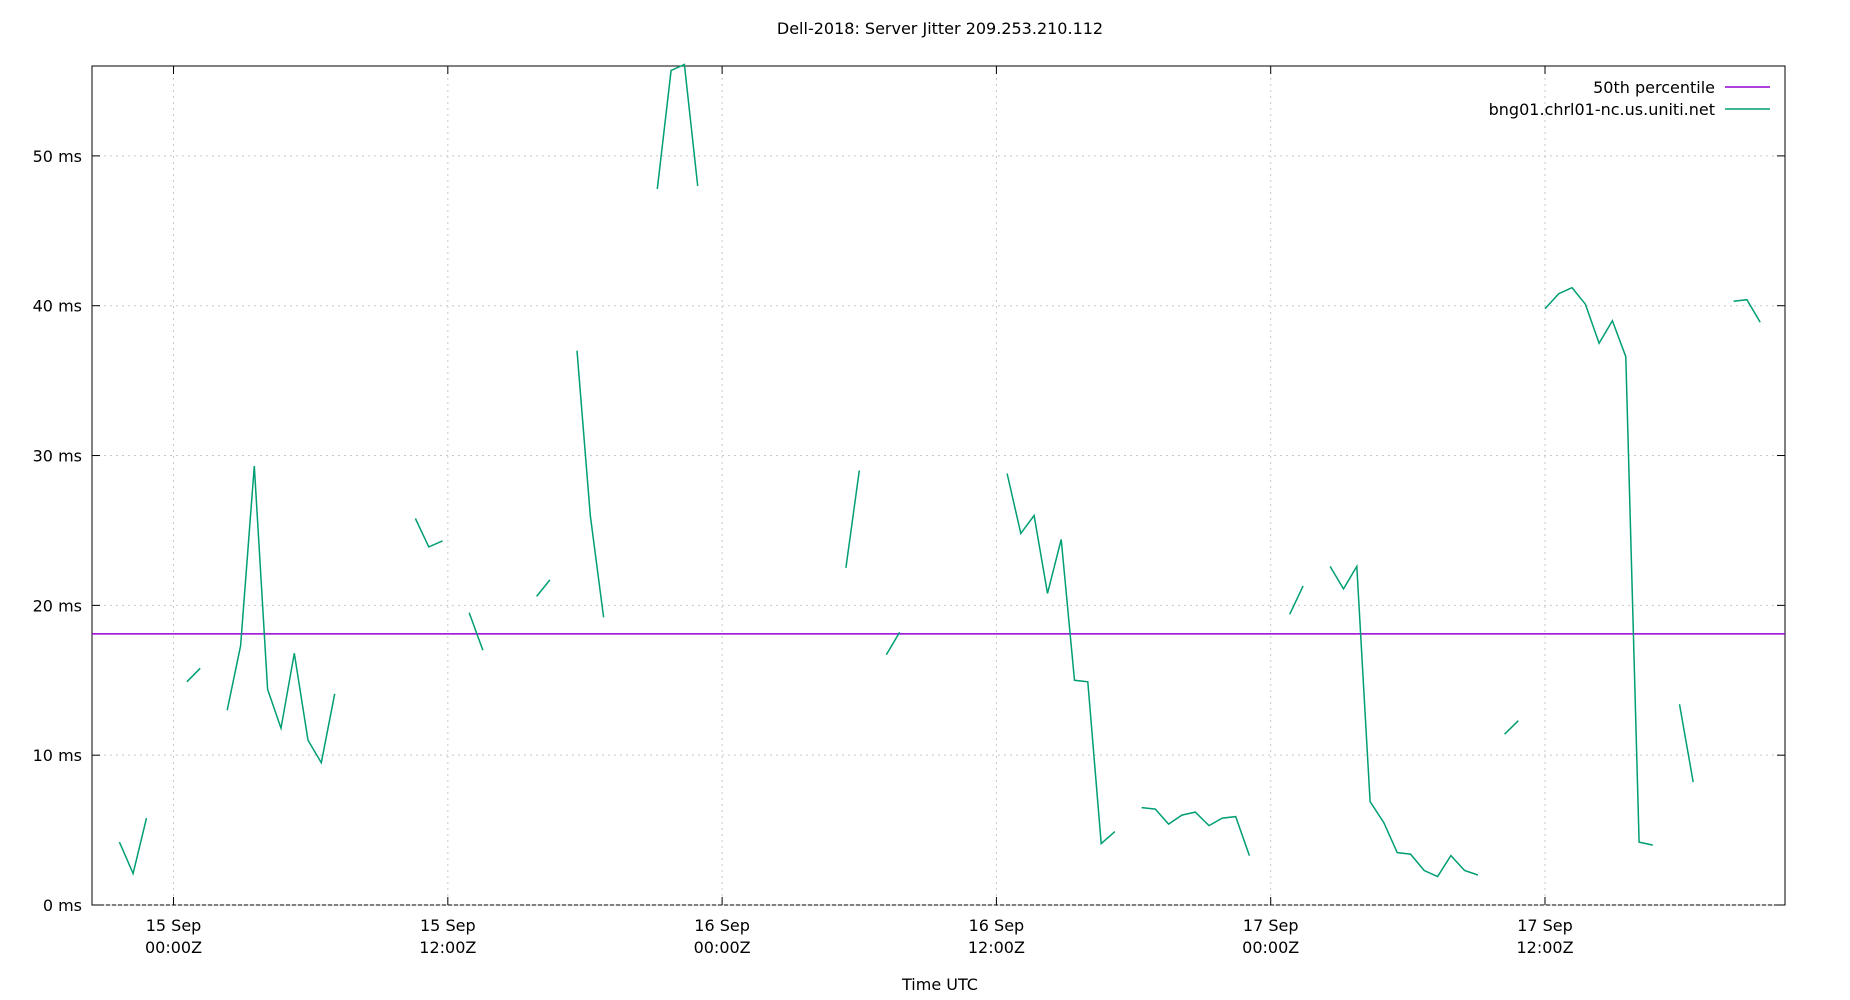 The height and width of the screenshot is (1000, 1850). I want to click on legend-label: 50th percentile, so click(1654, 87).